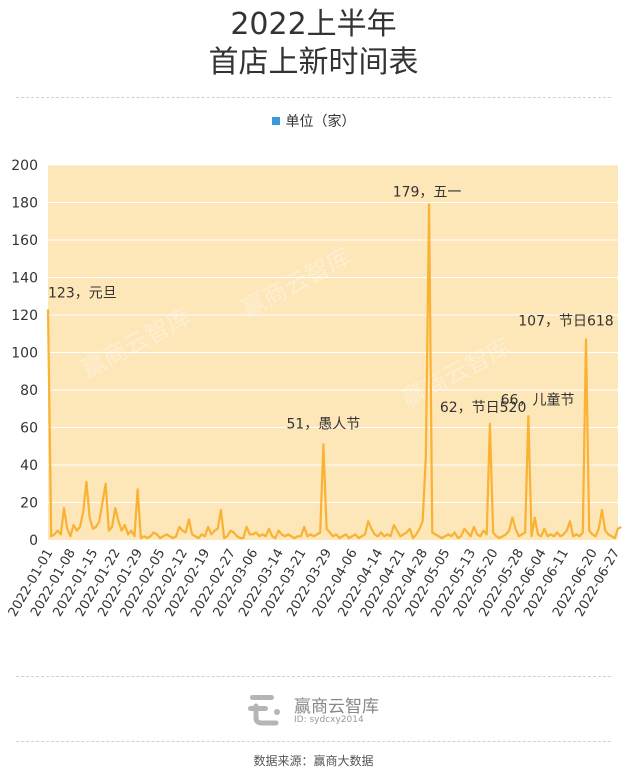 This screenshot has height=778, width=627. I want to click on brand-name: 赢商云智库, so click(336, 707).